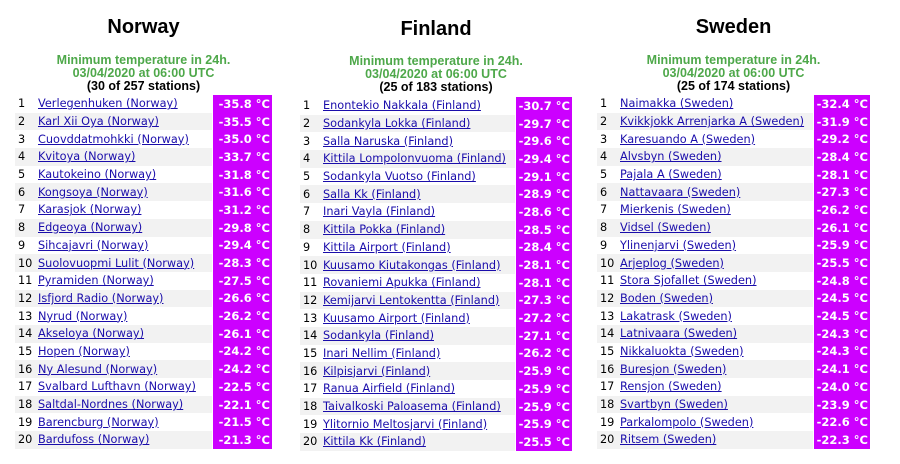 The width and height of the screenshot is (900, 464). What do you see at coordinates (411, 300) in the screenshot?
I see `station-link: Kemijarvi Lentokentta (Finland)` at bounding box center [411, 300].